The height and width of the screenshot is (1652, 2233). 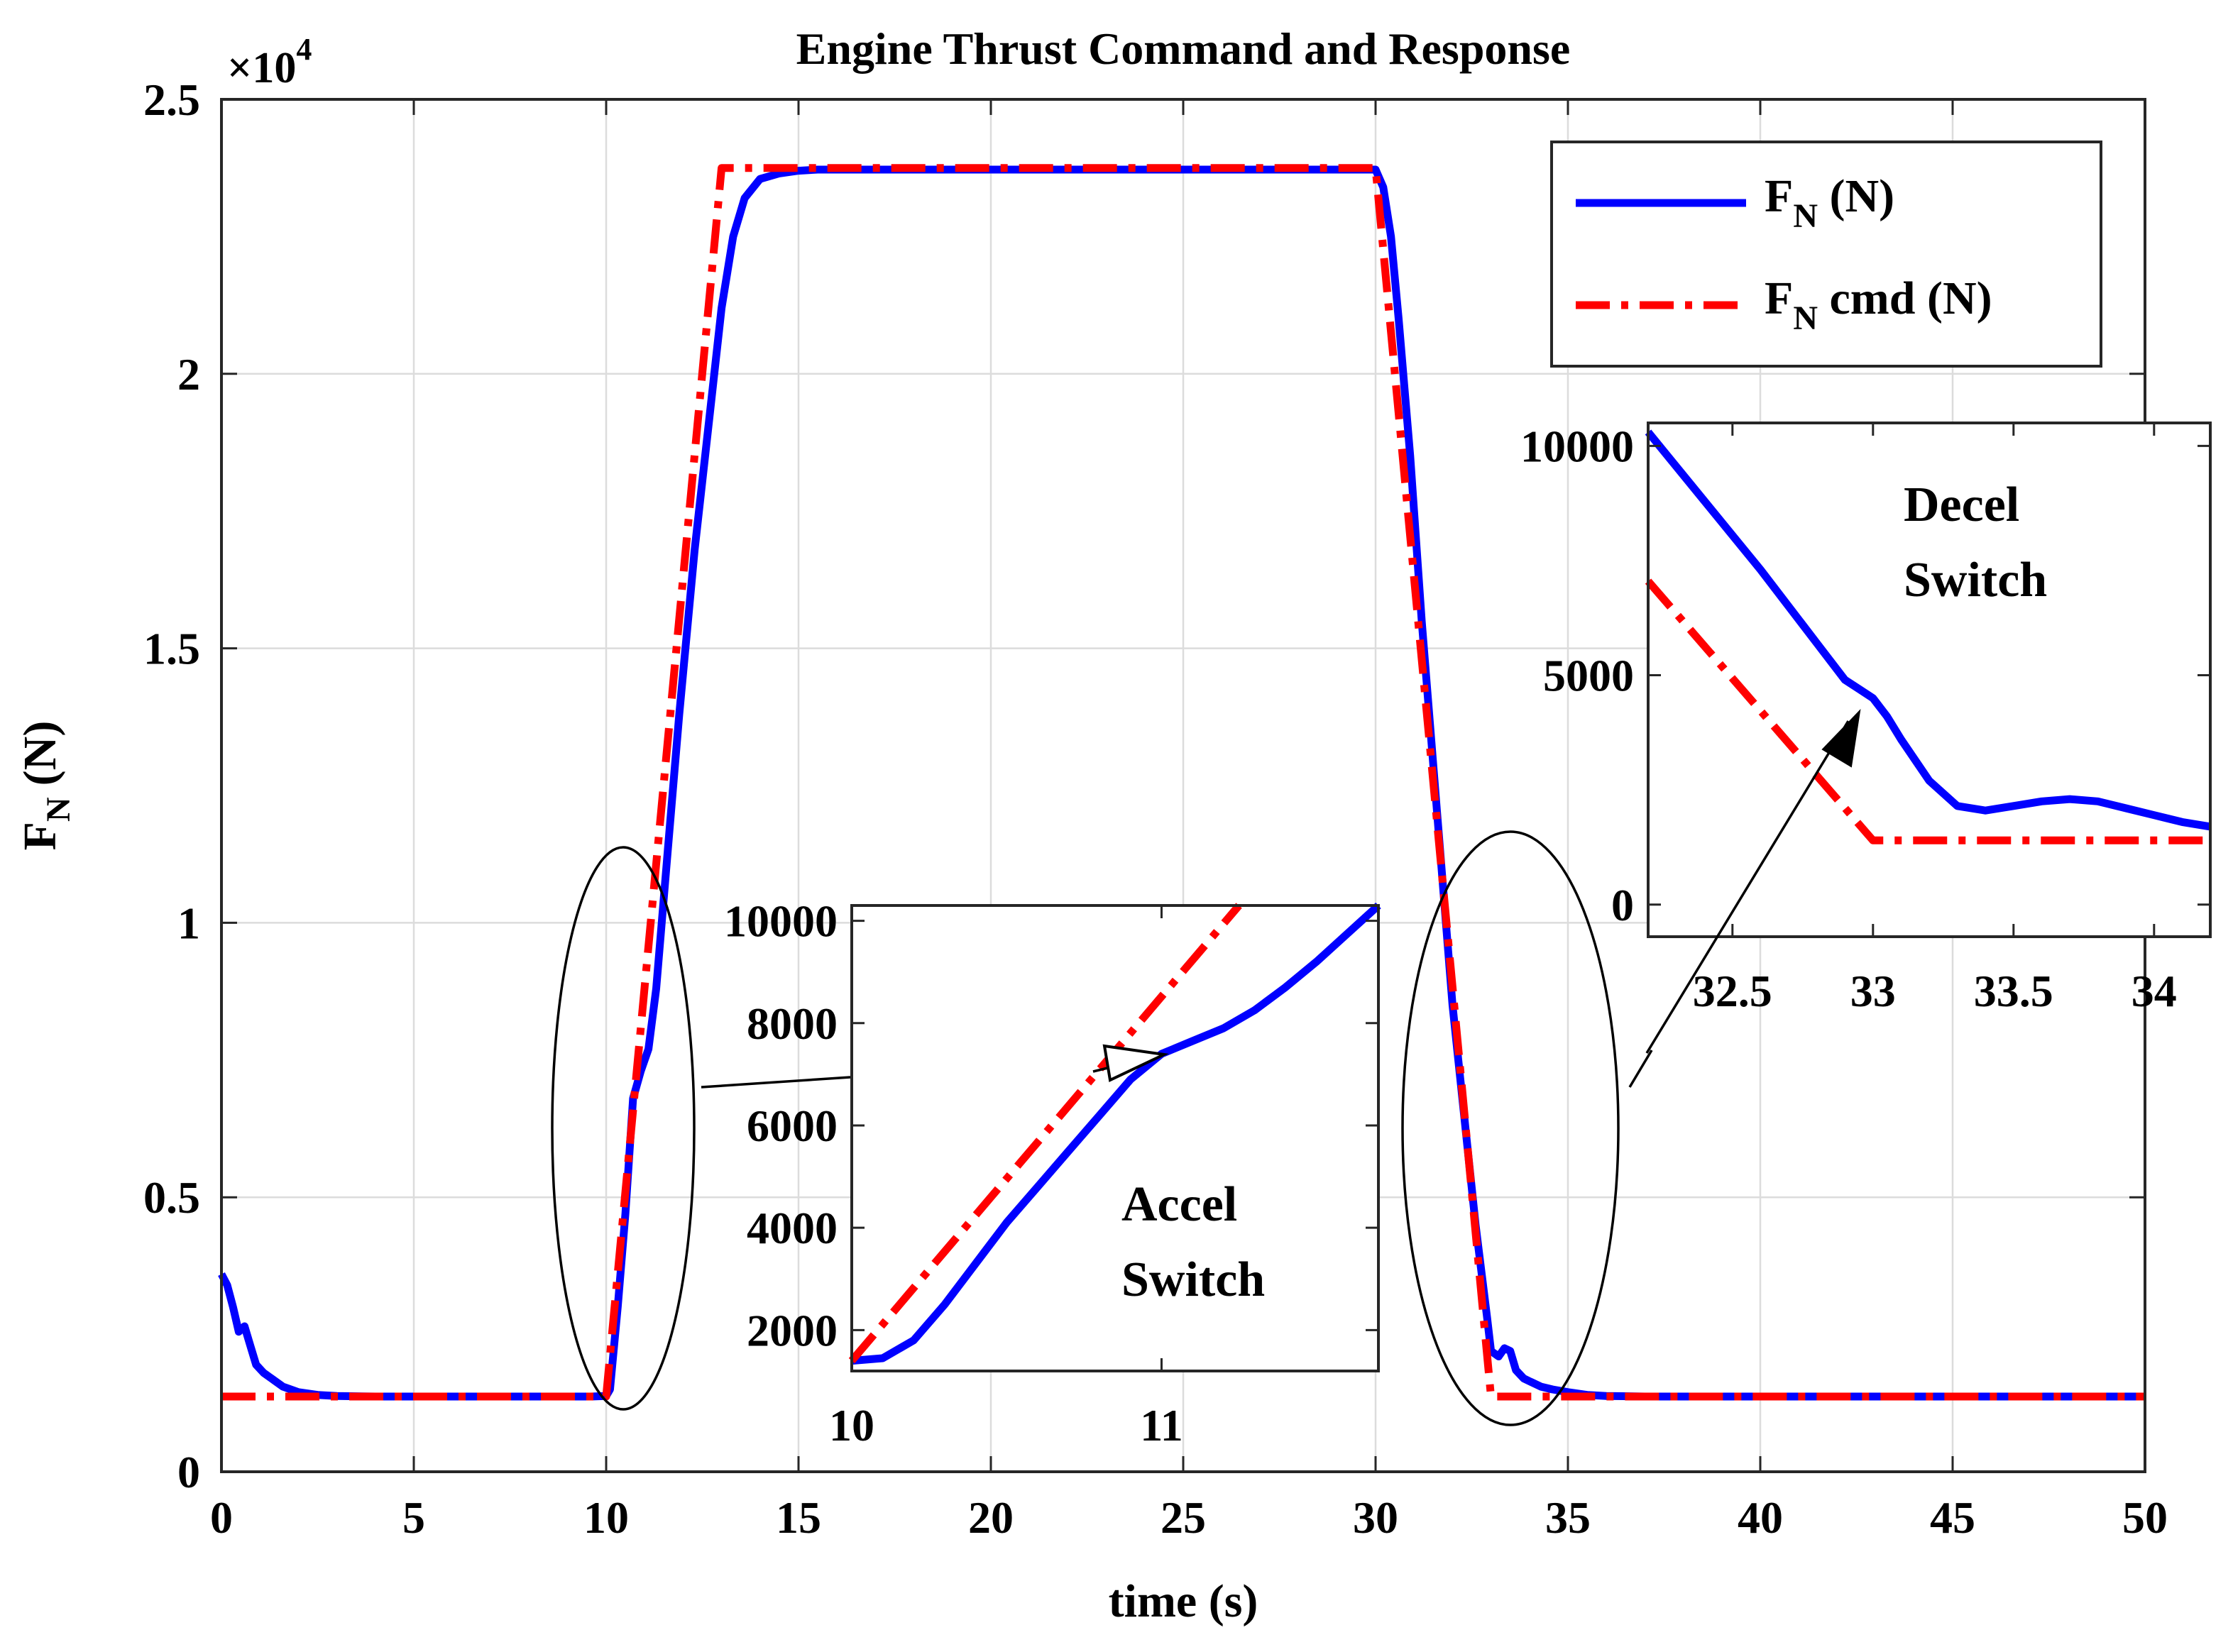 What do you see at coordinates (623, 1128) in the screenshot?
I see `accel-region-ellipse` at bounding box center [623, 1128].